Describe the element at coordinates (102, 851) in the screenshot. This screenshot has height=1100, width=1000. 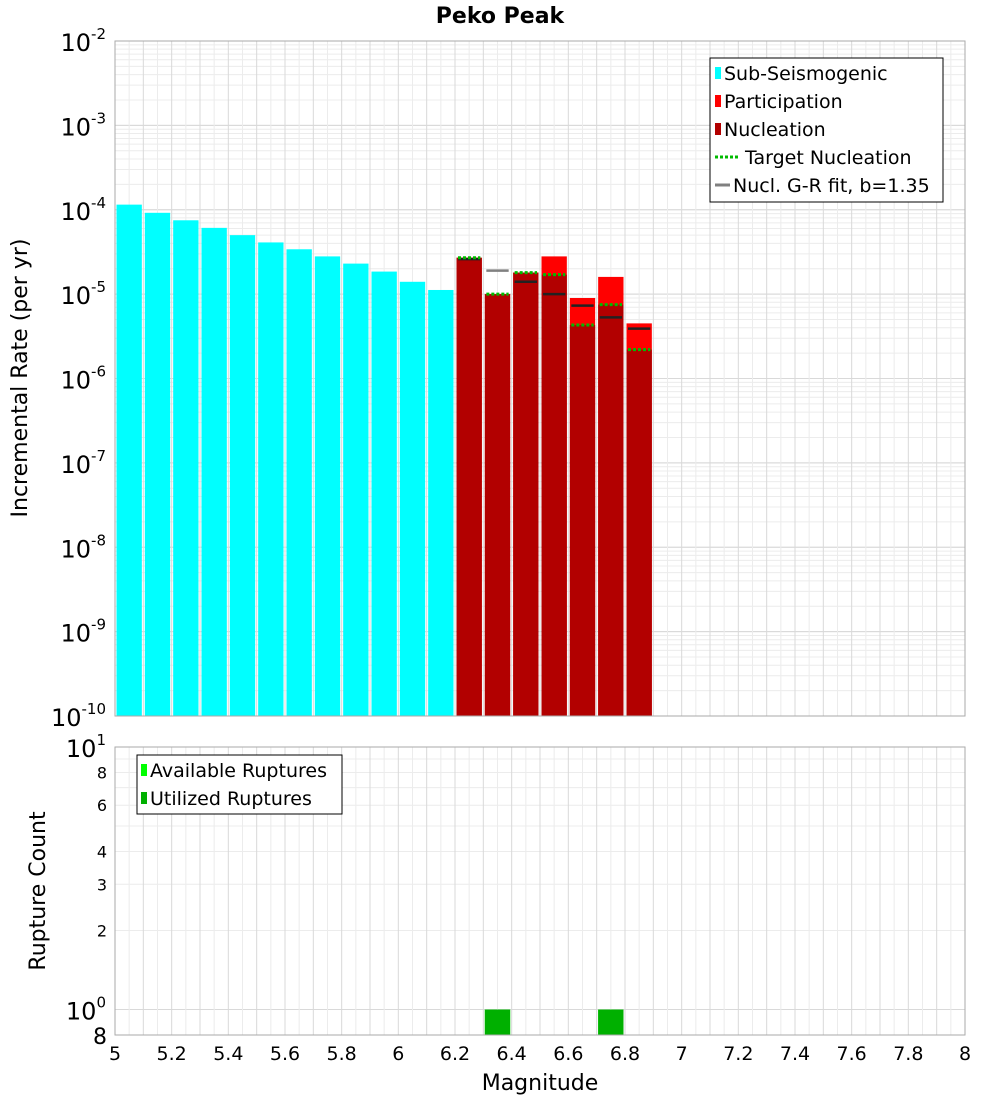
I see `y-minor-tick-label: 4` at that location.